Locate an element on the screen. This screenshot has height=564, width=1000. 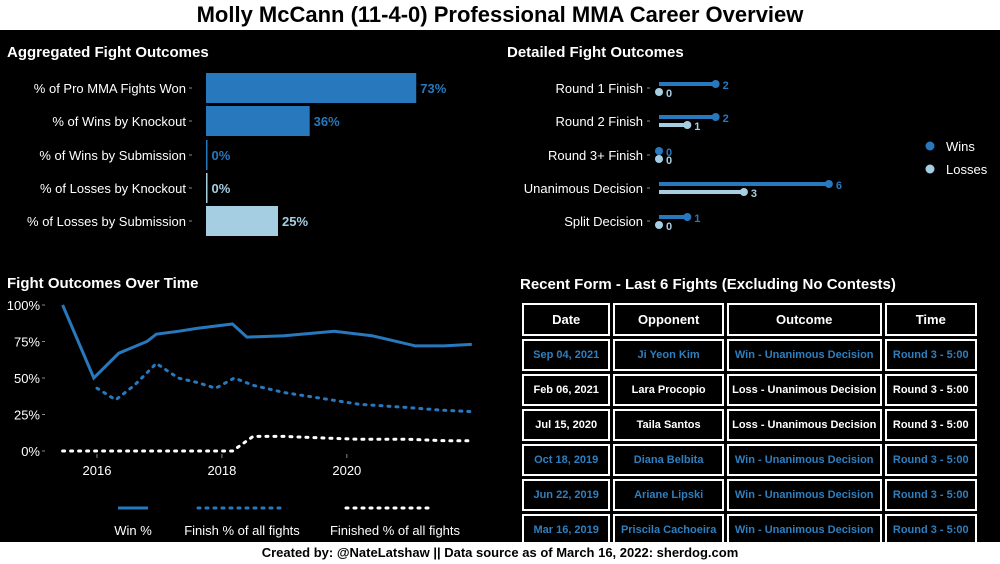
header-outcome: Outcome is located at coordinates (804, 319).